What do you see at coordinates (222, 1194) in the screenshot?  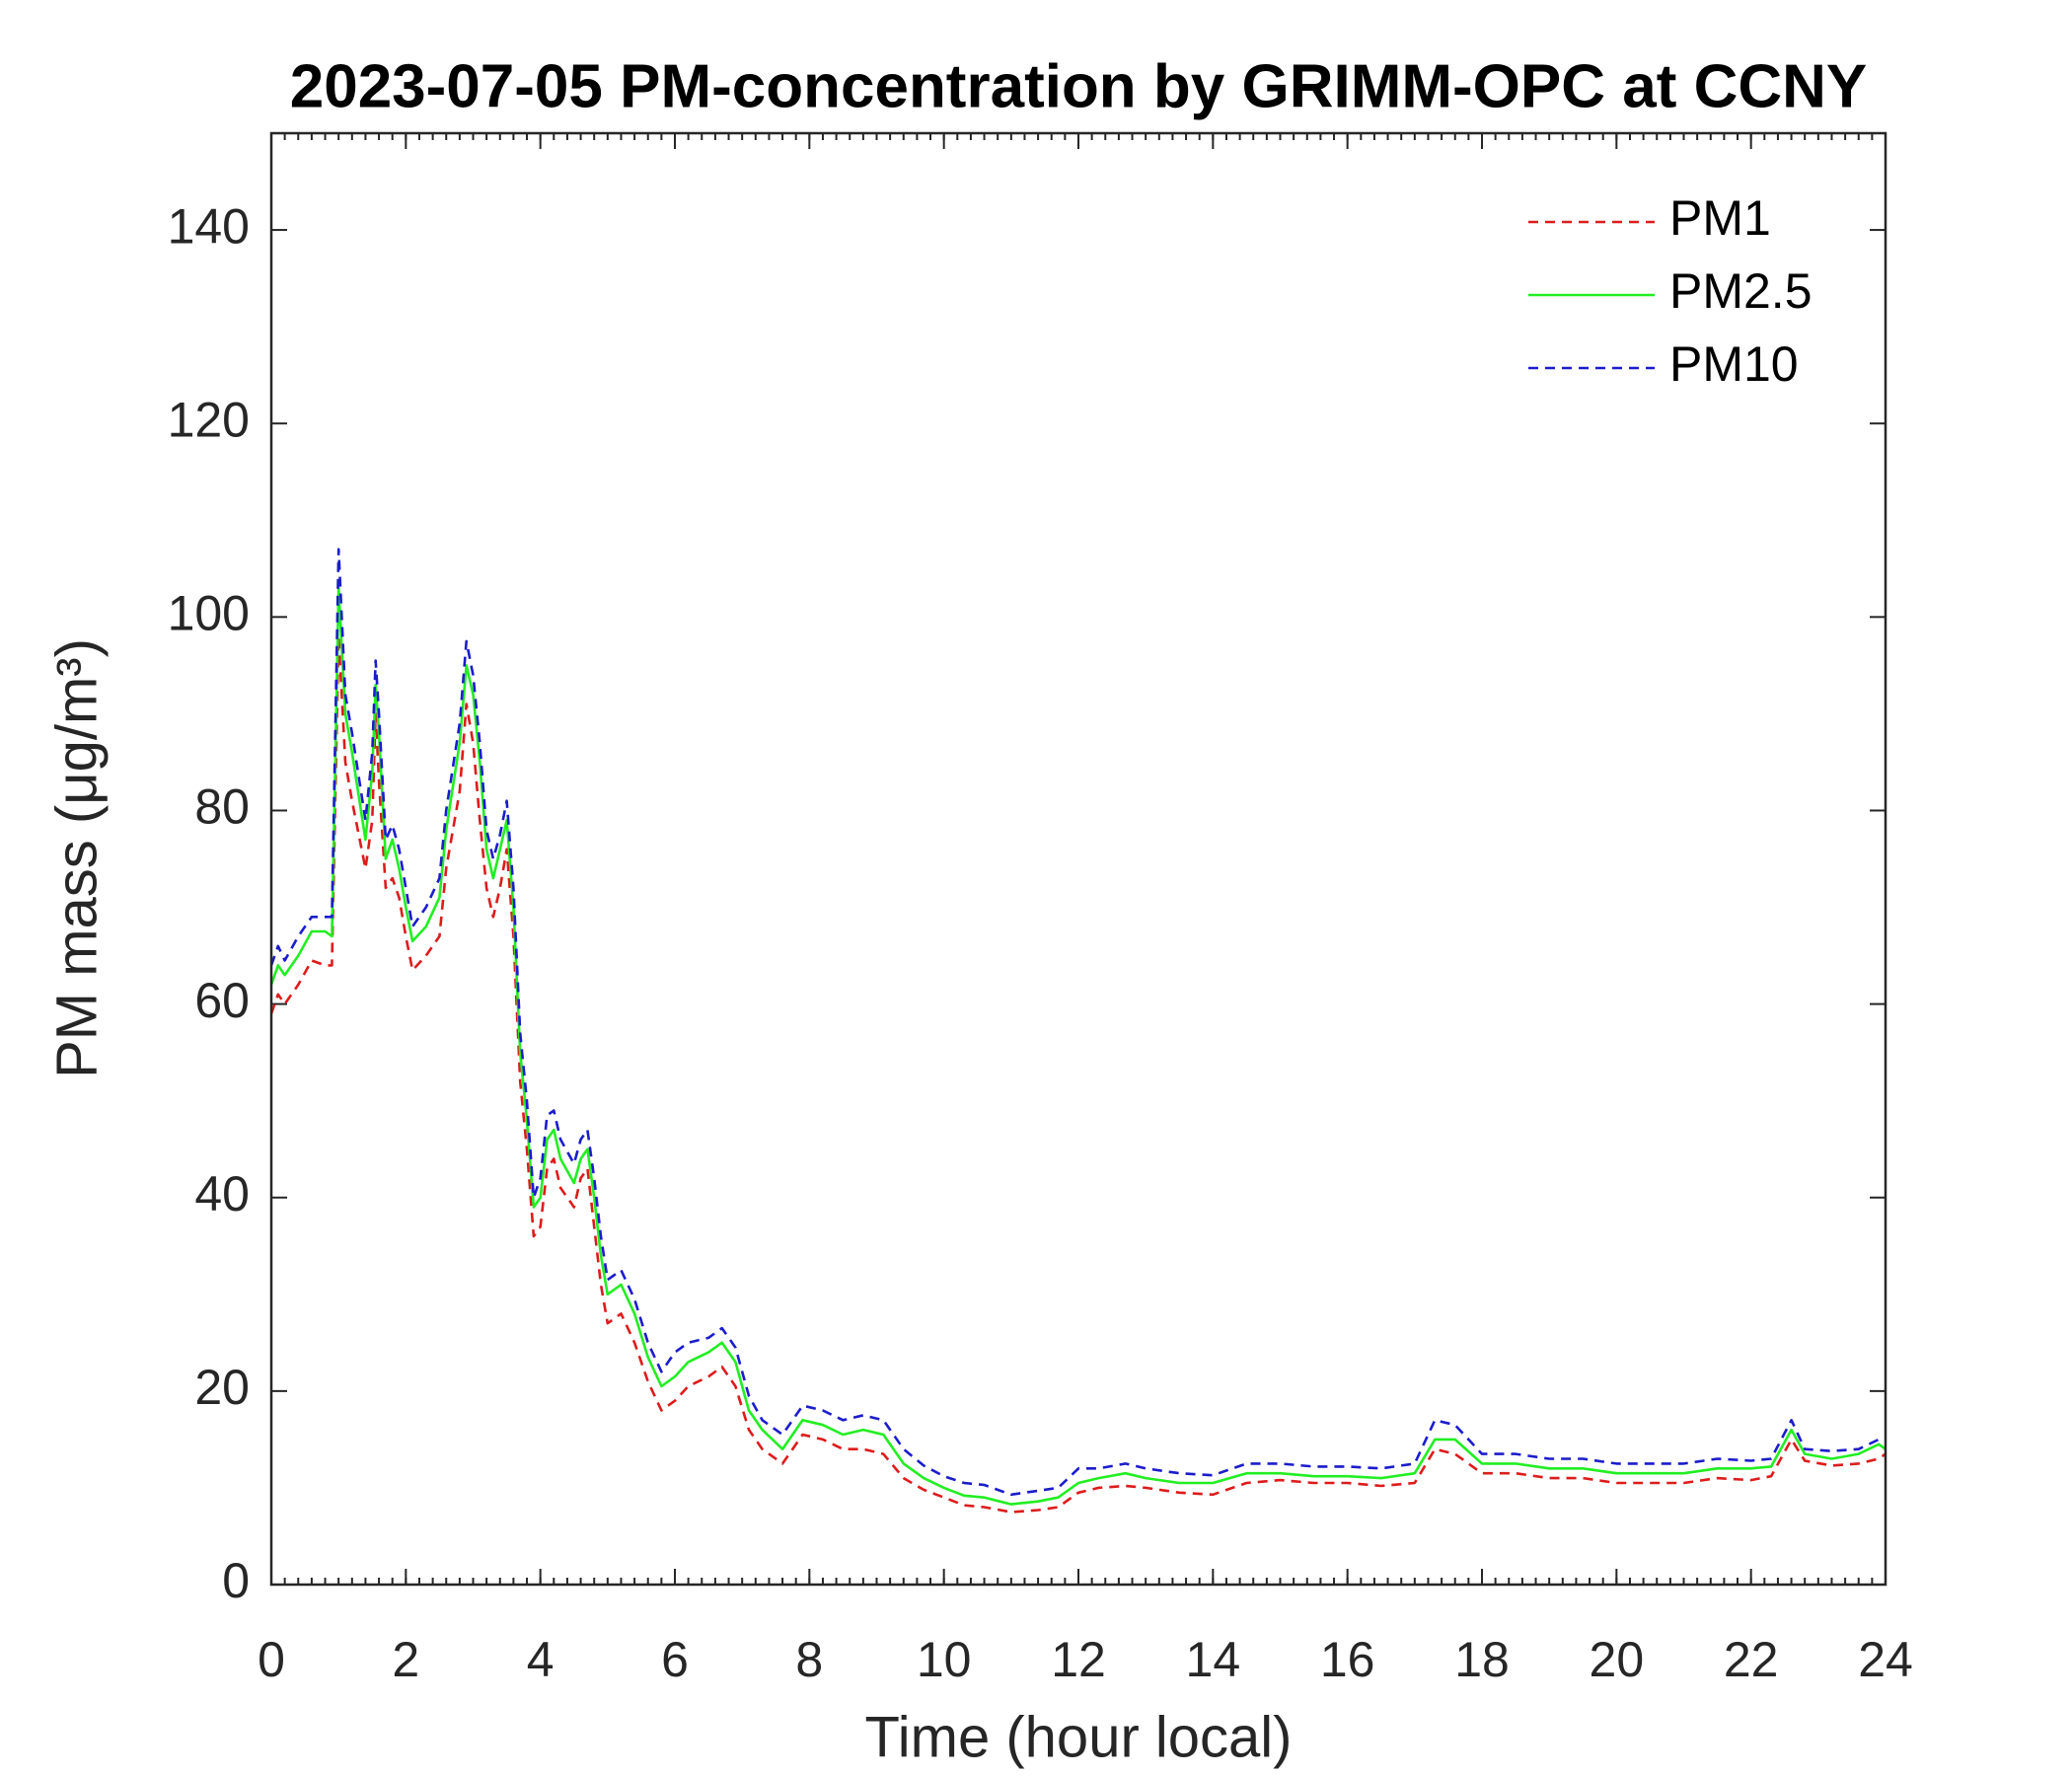 I see `y-tick-label: 40` at bounding box center [222, 1194].